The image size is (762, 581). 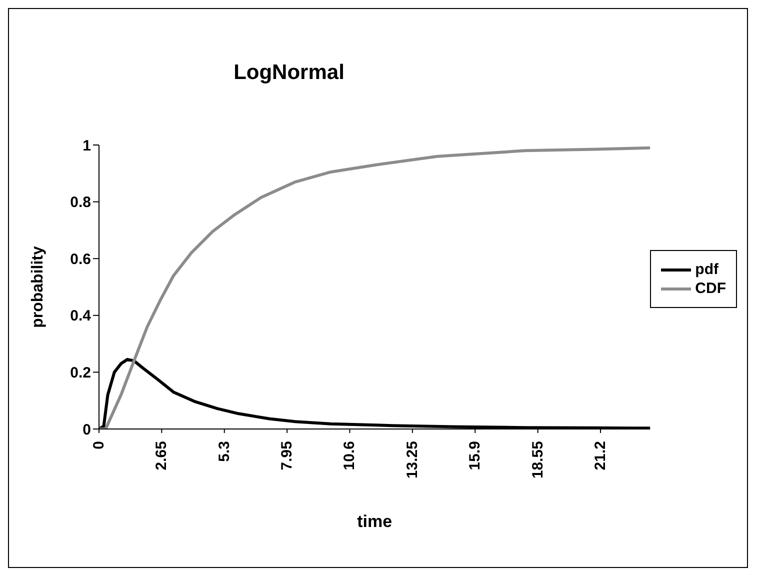 I want to click on legend-label: pdf, so click(x=706, y=269).